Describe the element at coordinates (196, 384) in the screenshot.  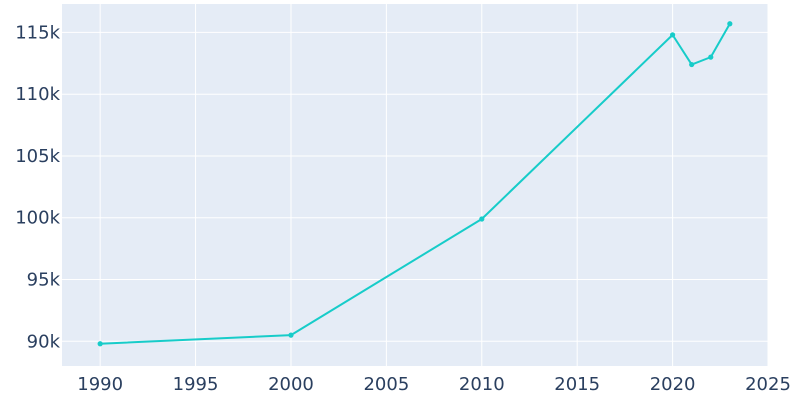
I see `x-tick-label-1995: 1995` at that location.